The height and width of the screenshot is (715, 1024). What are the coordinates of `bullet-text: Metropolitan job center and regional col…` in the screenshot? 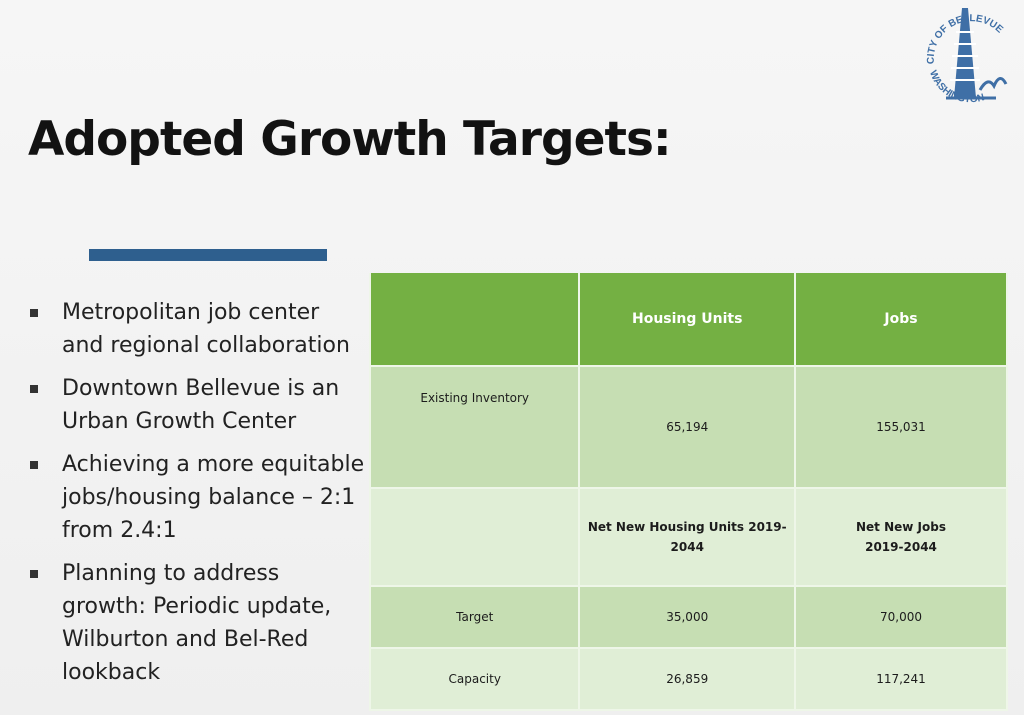 It's located at (206, 329).